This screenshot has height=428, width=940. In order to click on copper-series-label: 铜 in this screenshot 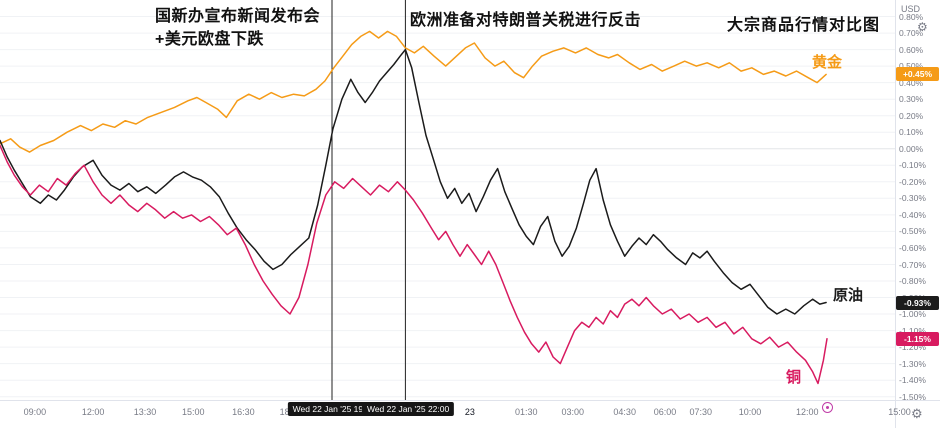, I will do `click(794, 377)`.